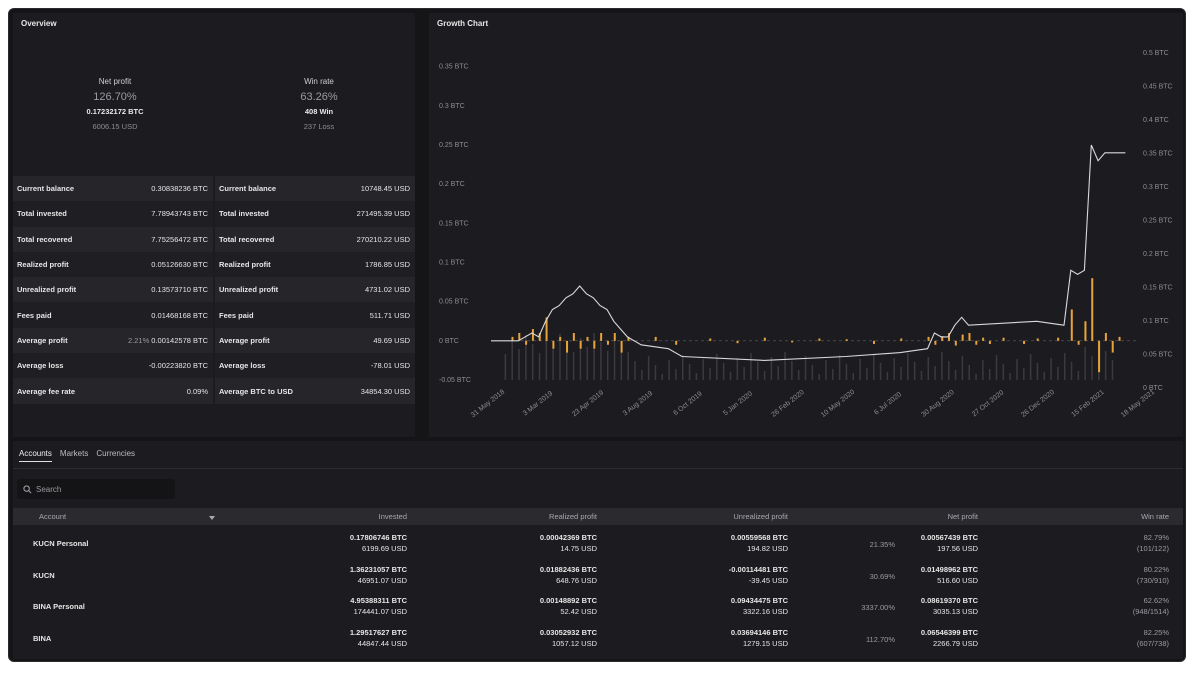 This screenshot has height=673, width=1200. What do you see at coordinates (385, 391) in the screenshot?
I see `summary-value-wrap: 34854.30 USD` at bounding box center [385, 391].